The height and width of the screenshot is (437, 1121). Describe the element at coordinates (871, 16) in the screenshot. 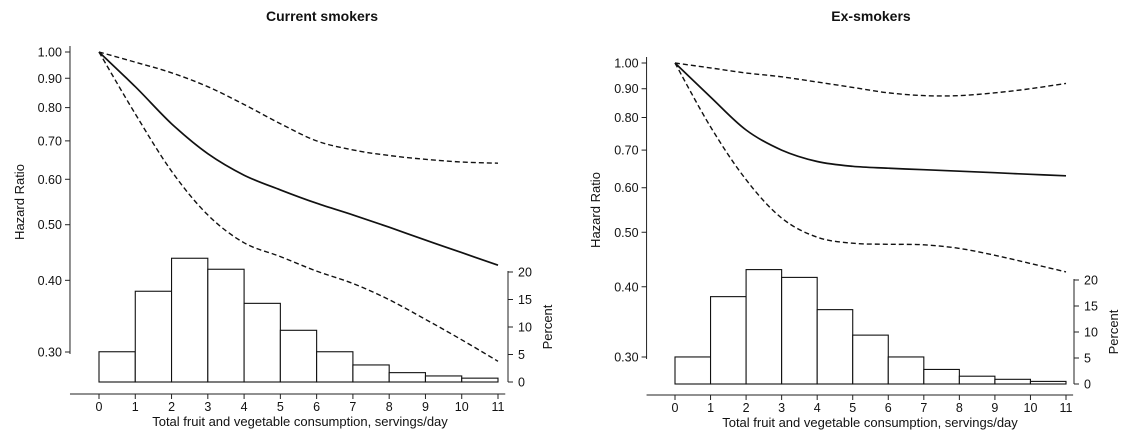

I see `panel-title: Ex-smokers` at that location.